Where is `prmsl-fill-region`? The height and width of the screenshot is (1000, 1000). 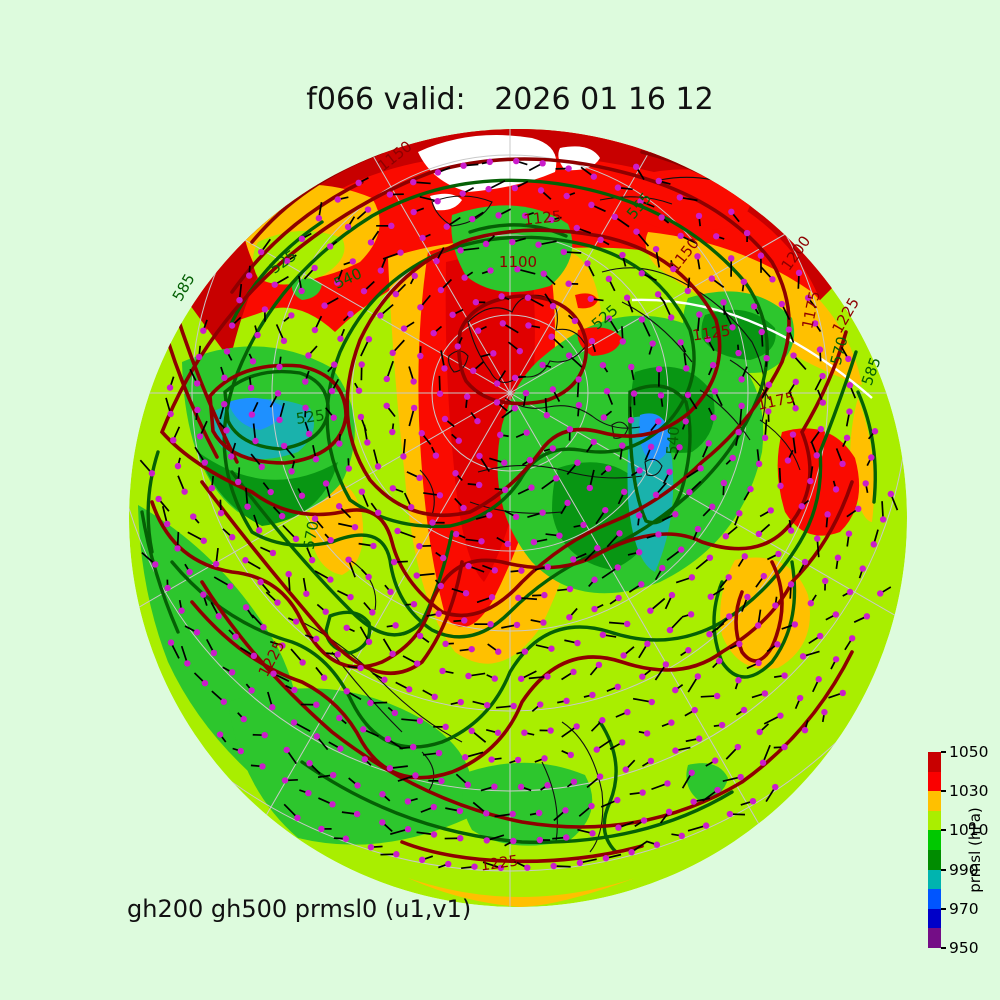 prmsl-fill-region is located at coordinates (527, 804).